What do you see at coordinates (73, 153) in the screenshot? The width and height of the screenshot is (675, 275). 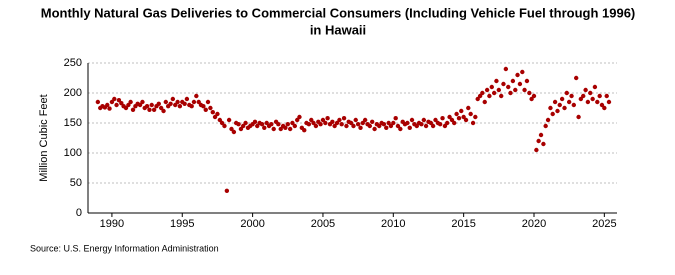 I see `y-tick-label: 100` at bounding box center [73, 153].